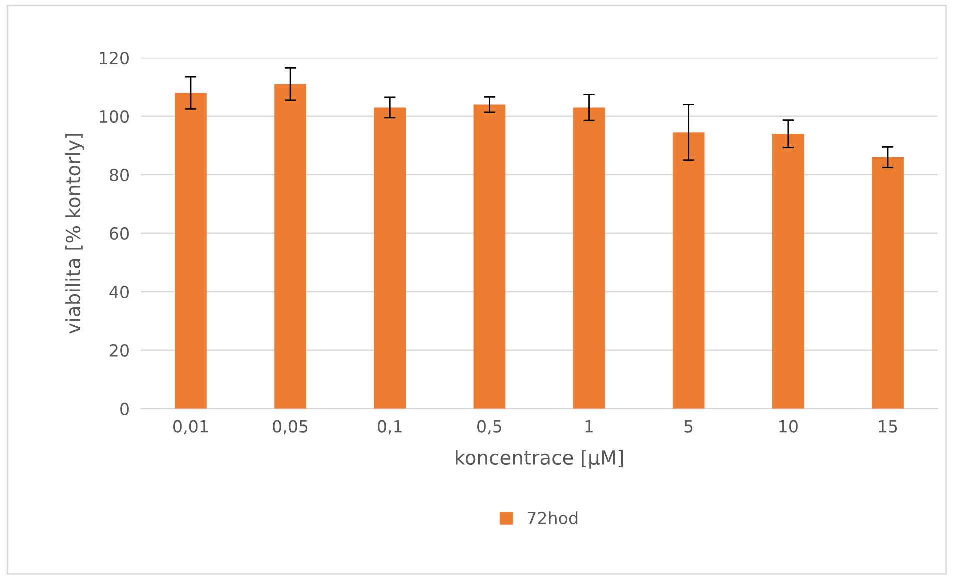  Describe the element at coordinates (390, 427) in the screenshot. I see `x-tick-label: 0,1` at that location.